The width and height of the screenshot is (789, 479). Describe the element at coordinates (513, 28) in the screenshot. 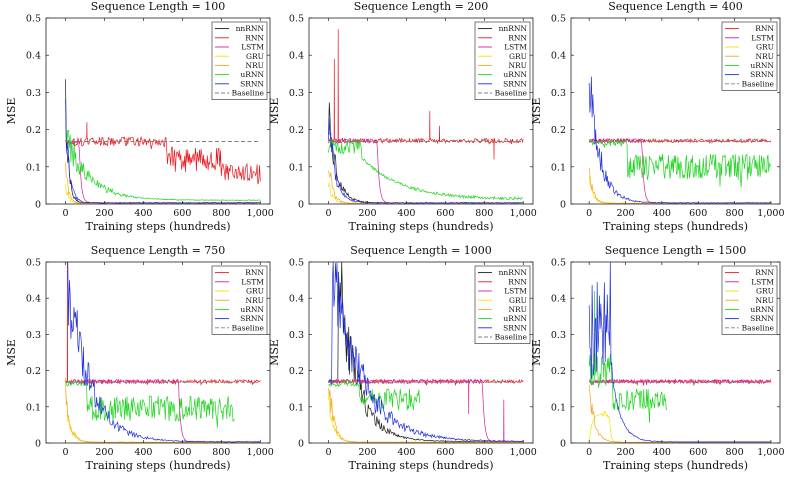

I see `legend-label: nnRNN` at that location.